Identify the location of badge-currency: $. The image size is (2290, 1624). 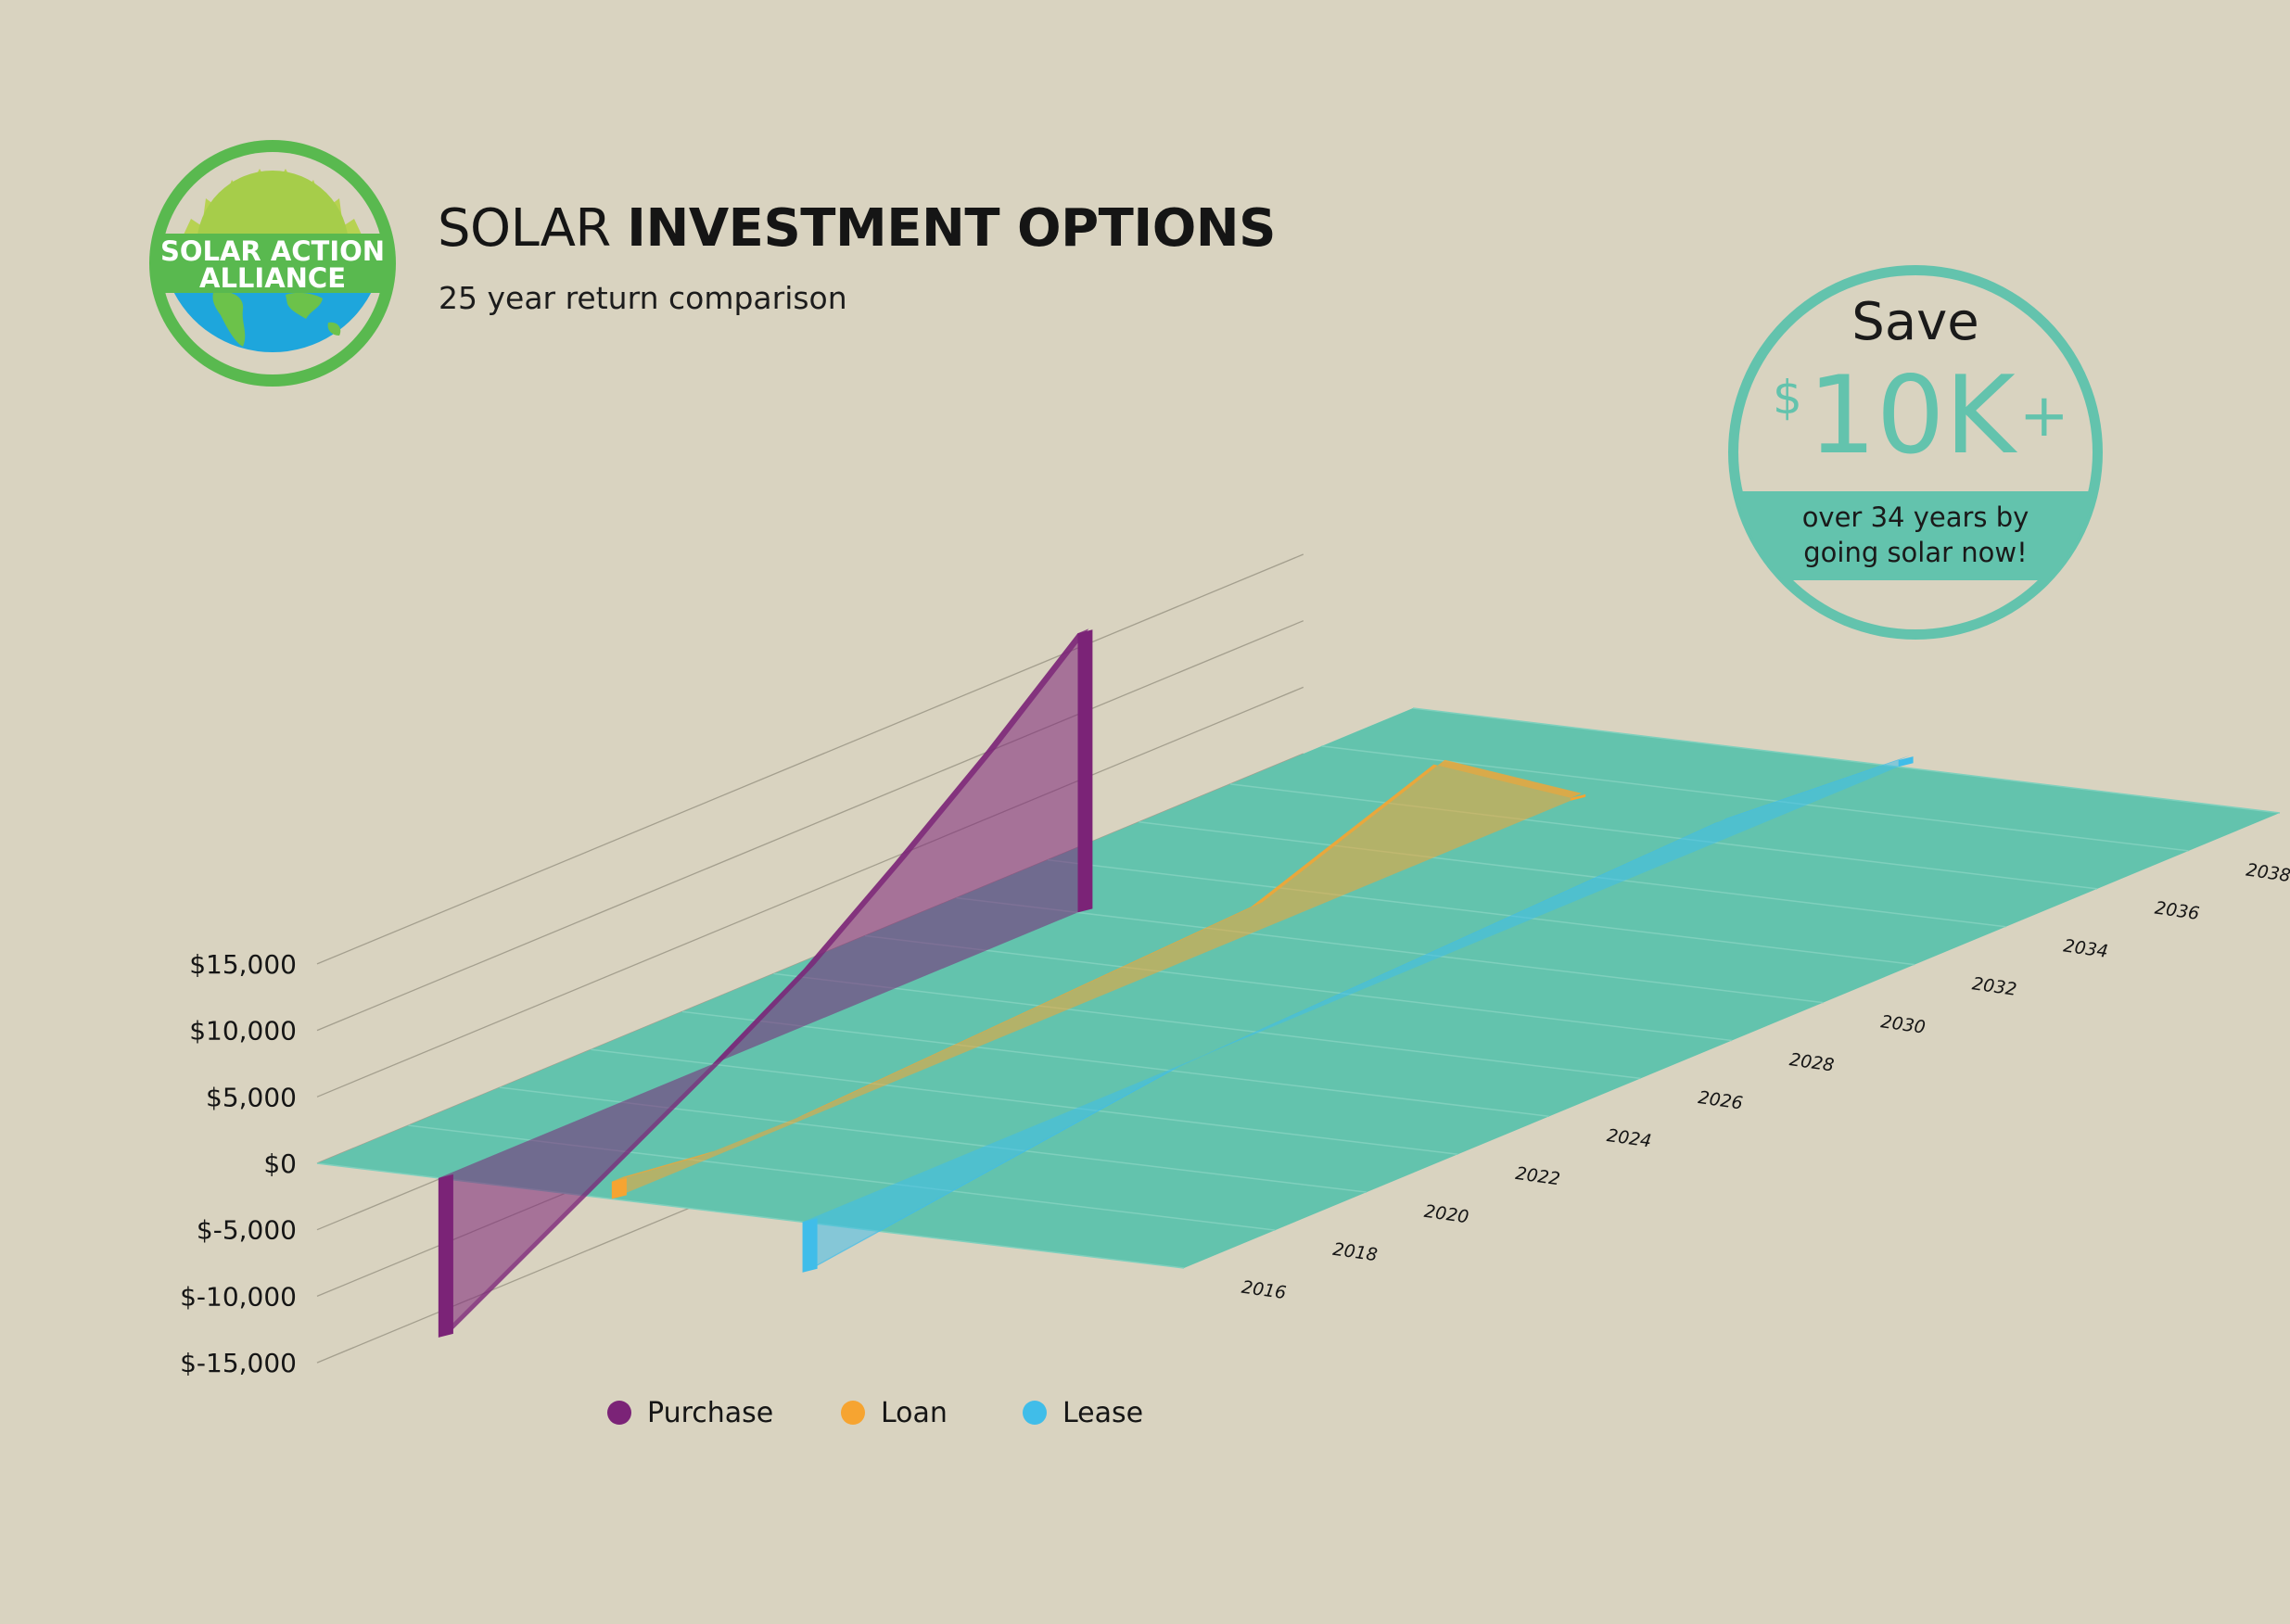
(1787, 398).